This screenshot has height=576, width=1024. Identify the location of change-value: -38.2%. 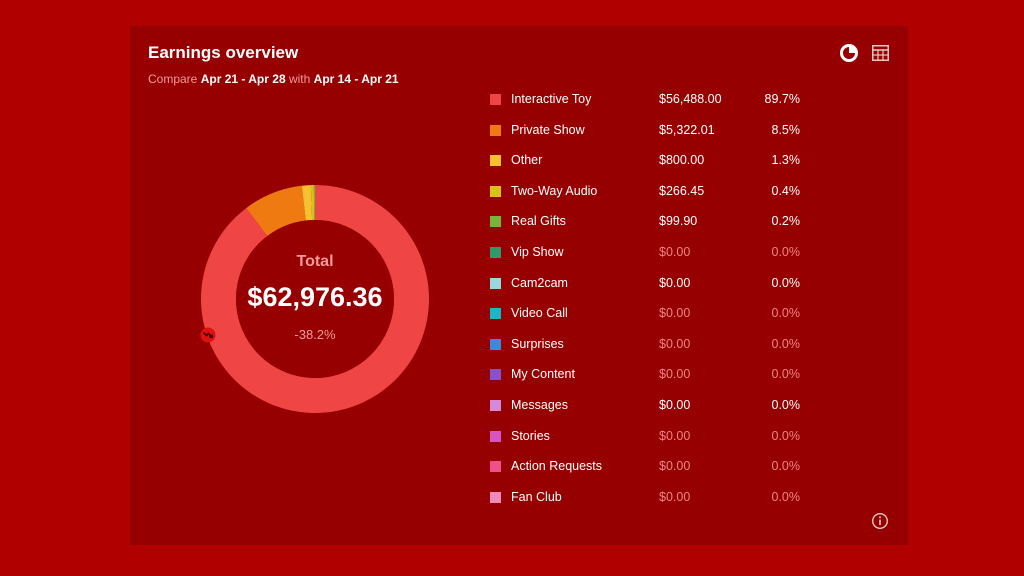
(315, 334).